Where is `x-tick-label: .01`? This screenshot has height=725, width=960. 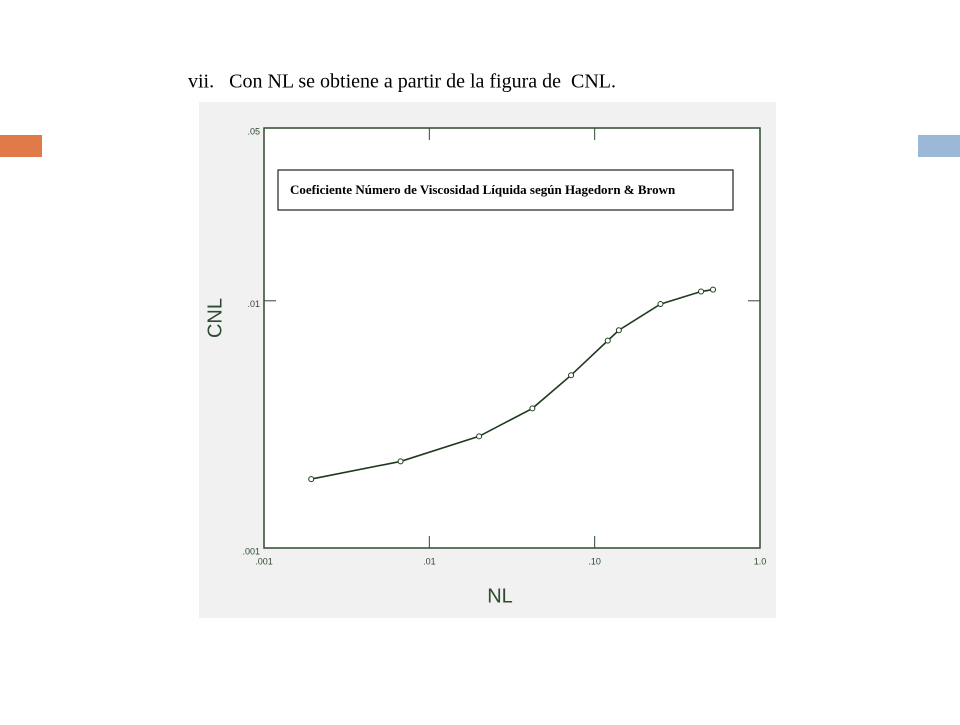
x-tick-label: .01 is located at coordinates (429, 561).